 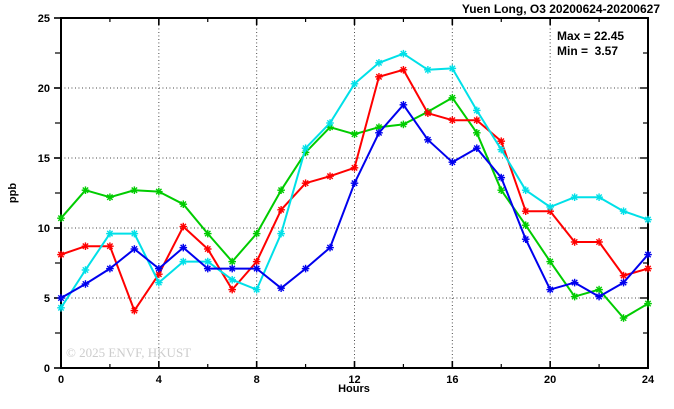 I want to click on y-tick-label: 25, so click(x=44, y=19).